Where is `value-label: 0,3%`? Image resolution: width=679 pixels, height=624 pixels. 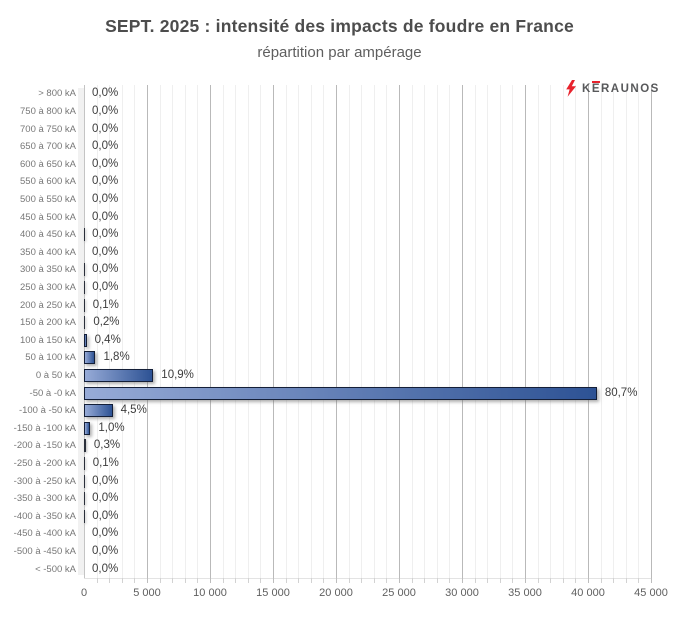
value-label: 0,3% is located at coordinates (107, 445).